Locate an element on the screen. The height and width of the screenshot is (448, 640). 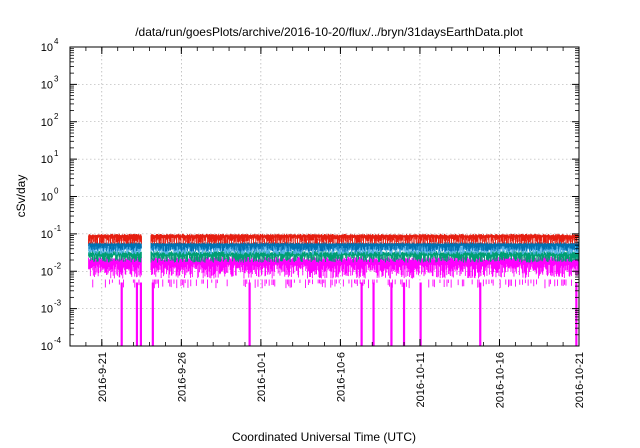
series-dips is located at coordinates (332, 284).